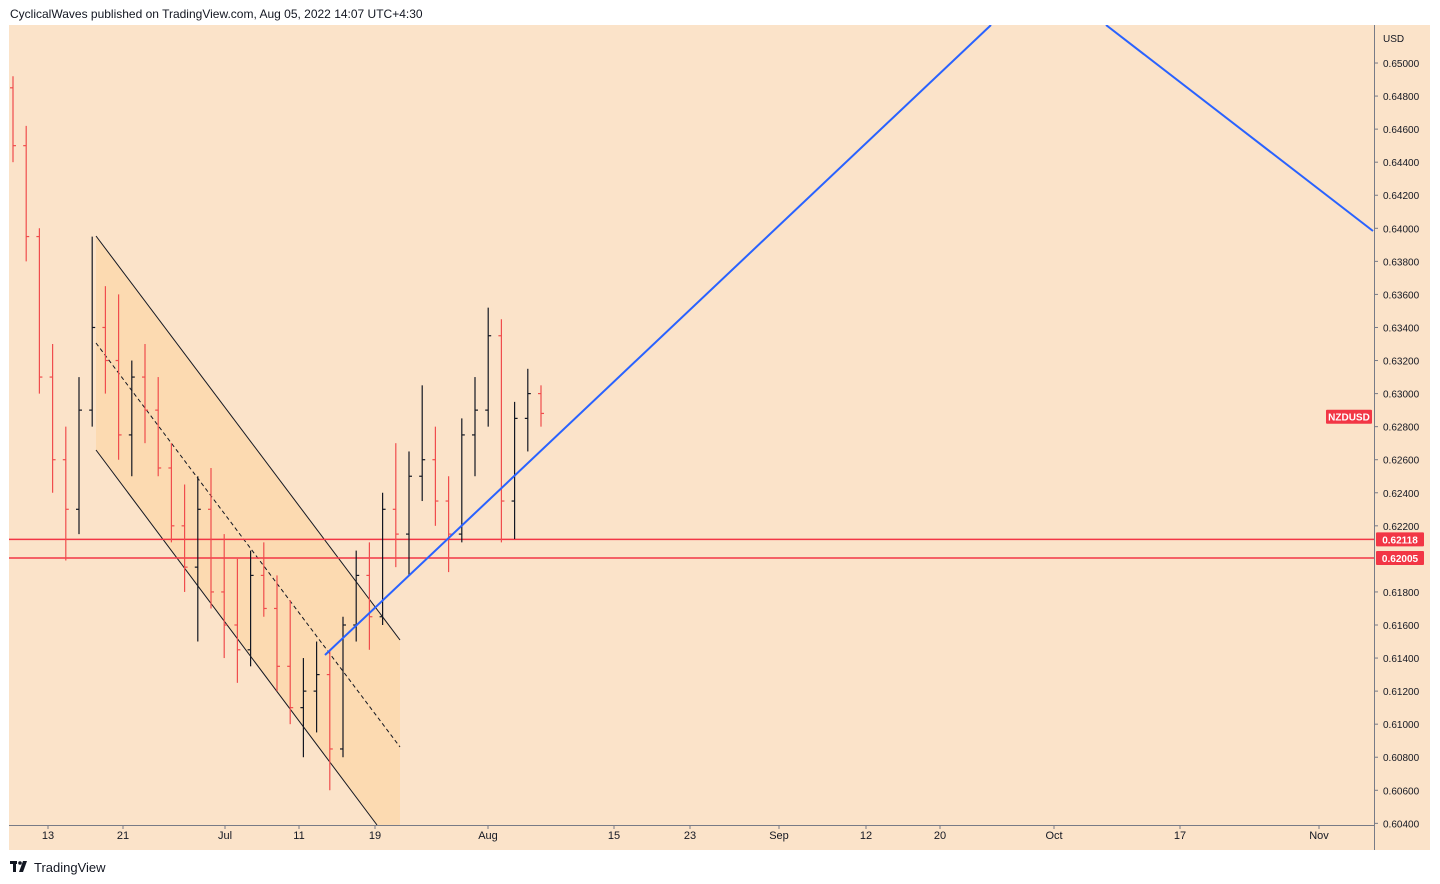 This screenshot has width=1440, height=884. Describe the element at coordinates (488, 836) in the screenshot. I see `time-tick-label: Aug` at that location.